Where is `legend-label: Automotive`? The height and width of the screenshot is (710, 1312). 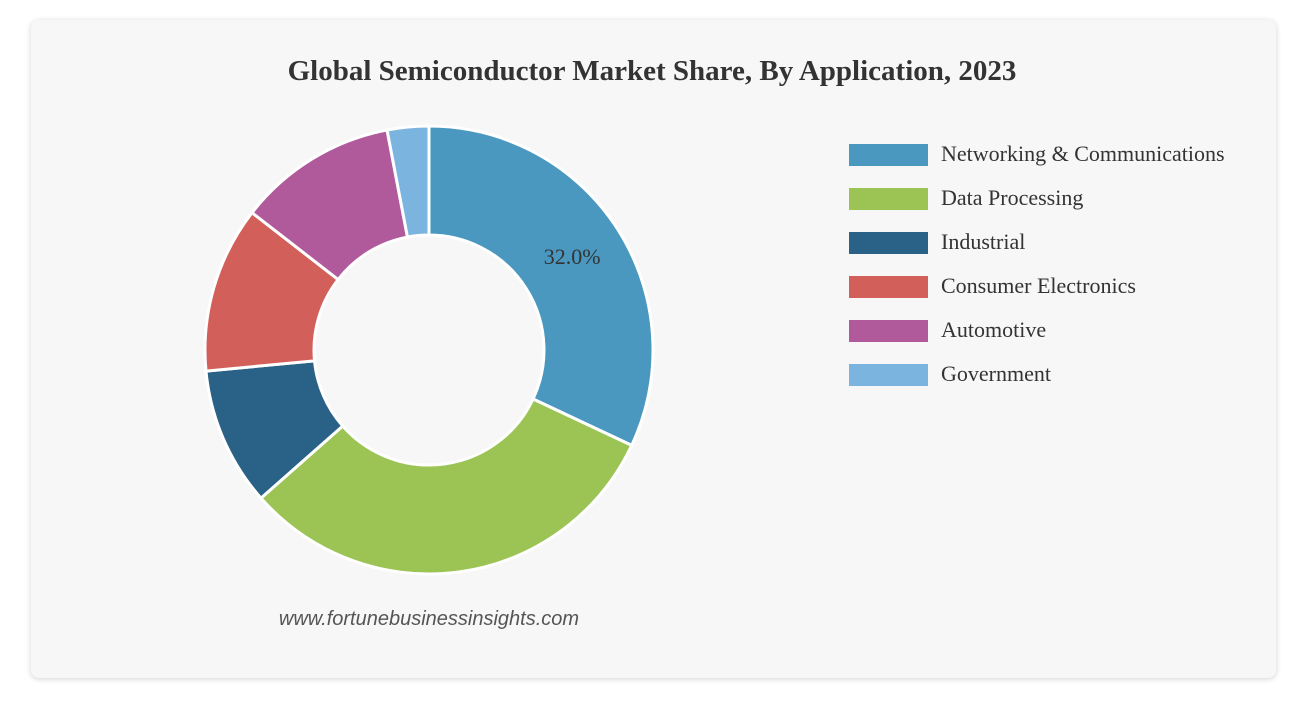 legend-label: Automotive is located at coordinates (993, 329).